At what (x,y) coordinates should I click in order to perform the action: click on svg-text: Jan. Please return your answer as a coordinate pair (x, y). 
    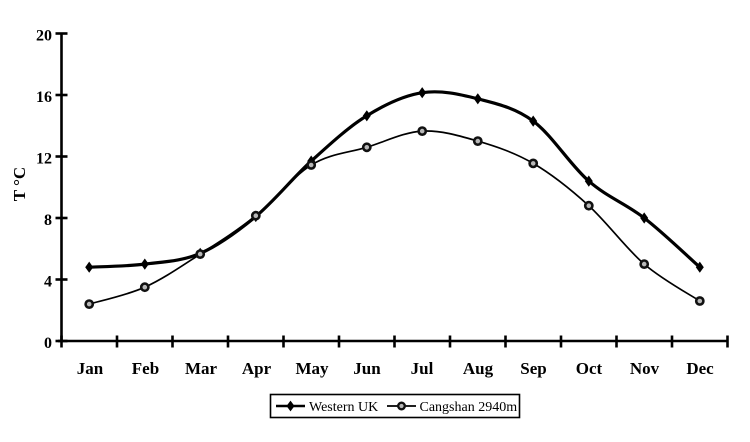
    Looking at the image, I should click on (90, 368).